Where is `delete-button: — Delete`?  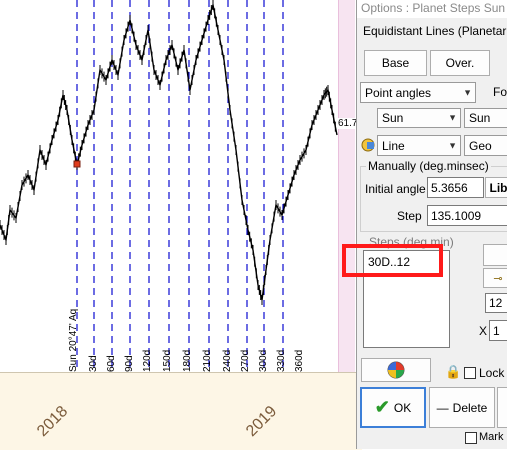 delete-button: — Delete is located at coordinates (462, 407).